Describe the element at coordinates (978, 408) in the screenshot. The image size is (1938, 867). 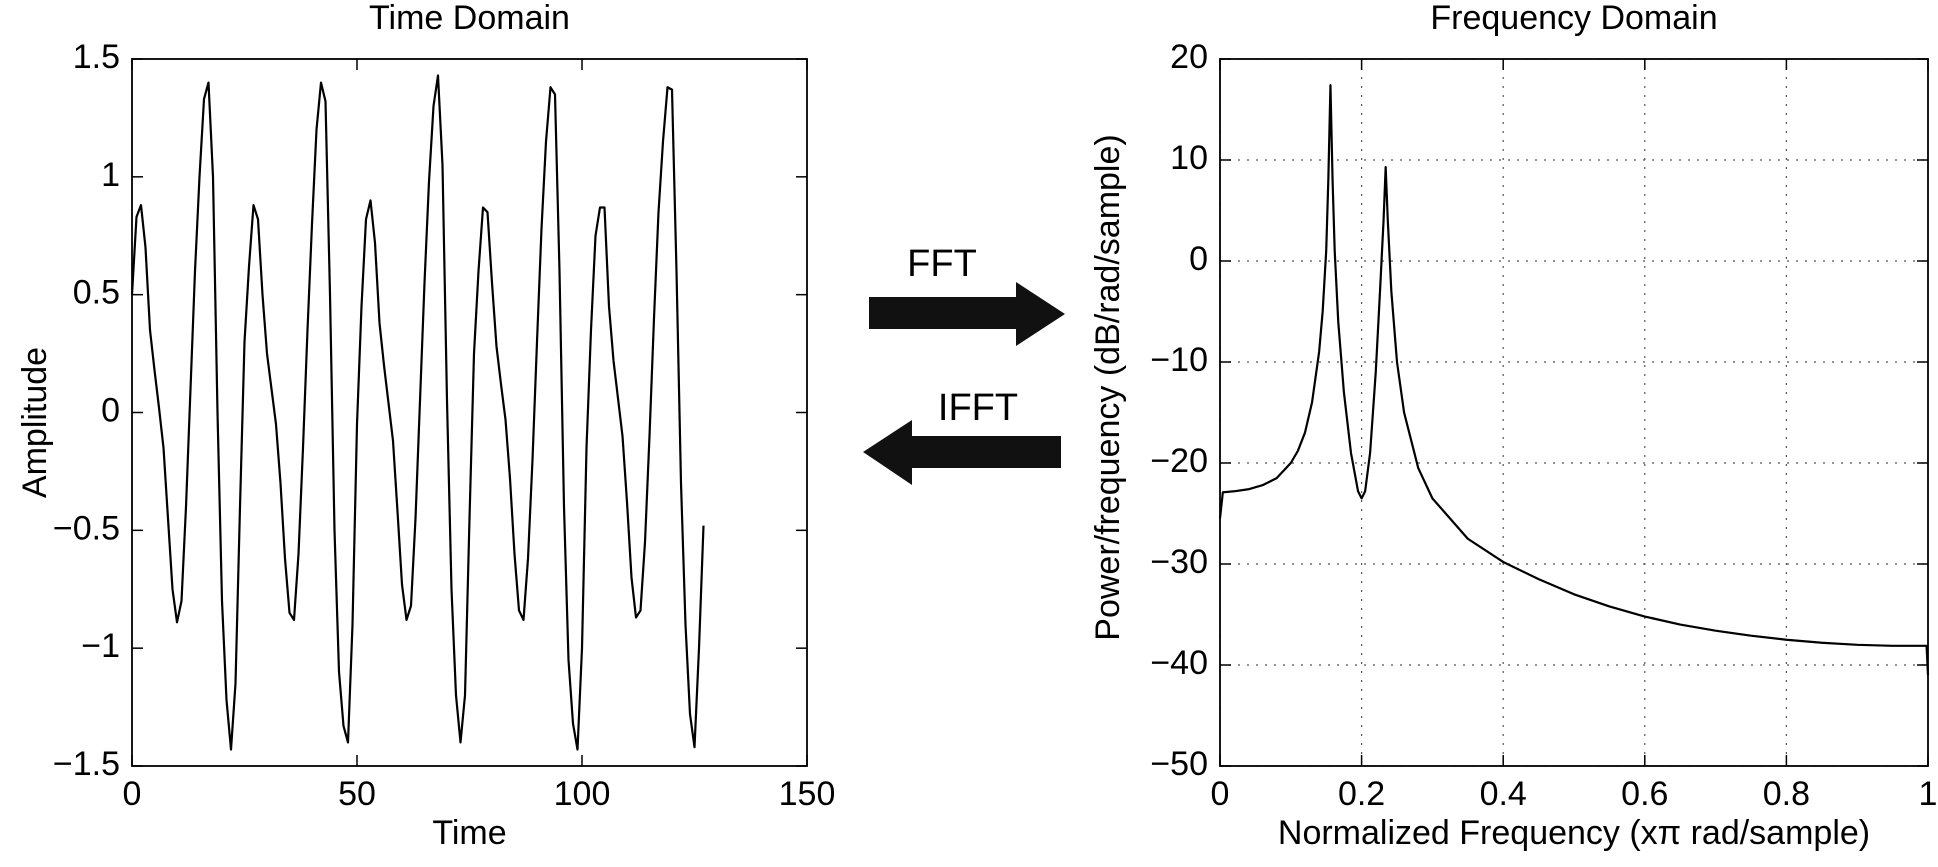
I see `ifft-label: IFFT` at that location.